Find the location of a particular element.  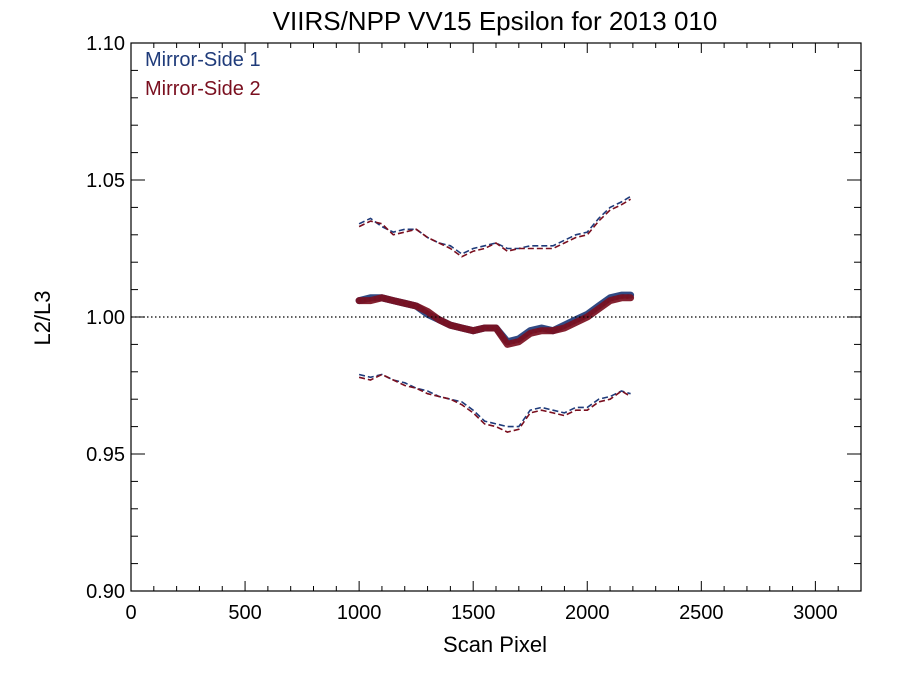

mirror-side-1-lower-line is located at coordinates (494, 400).